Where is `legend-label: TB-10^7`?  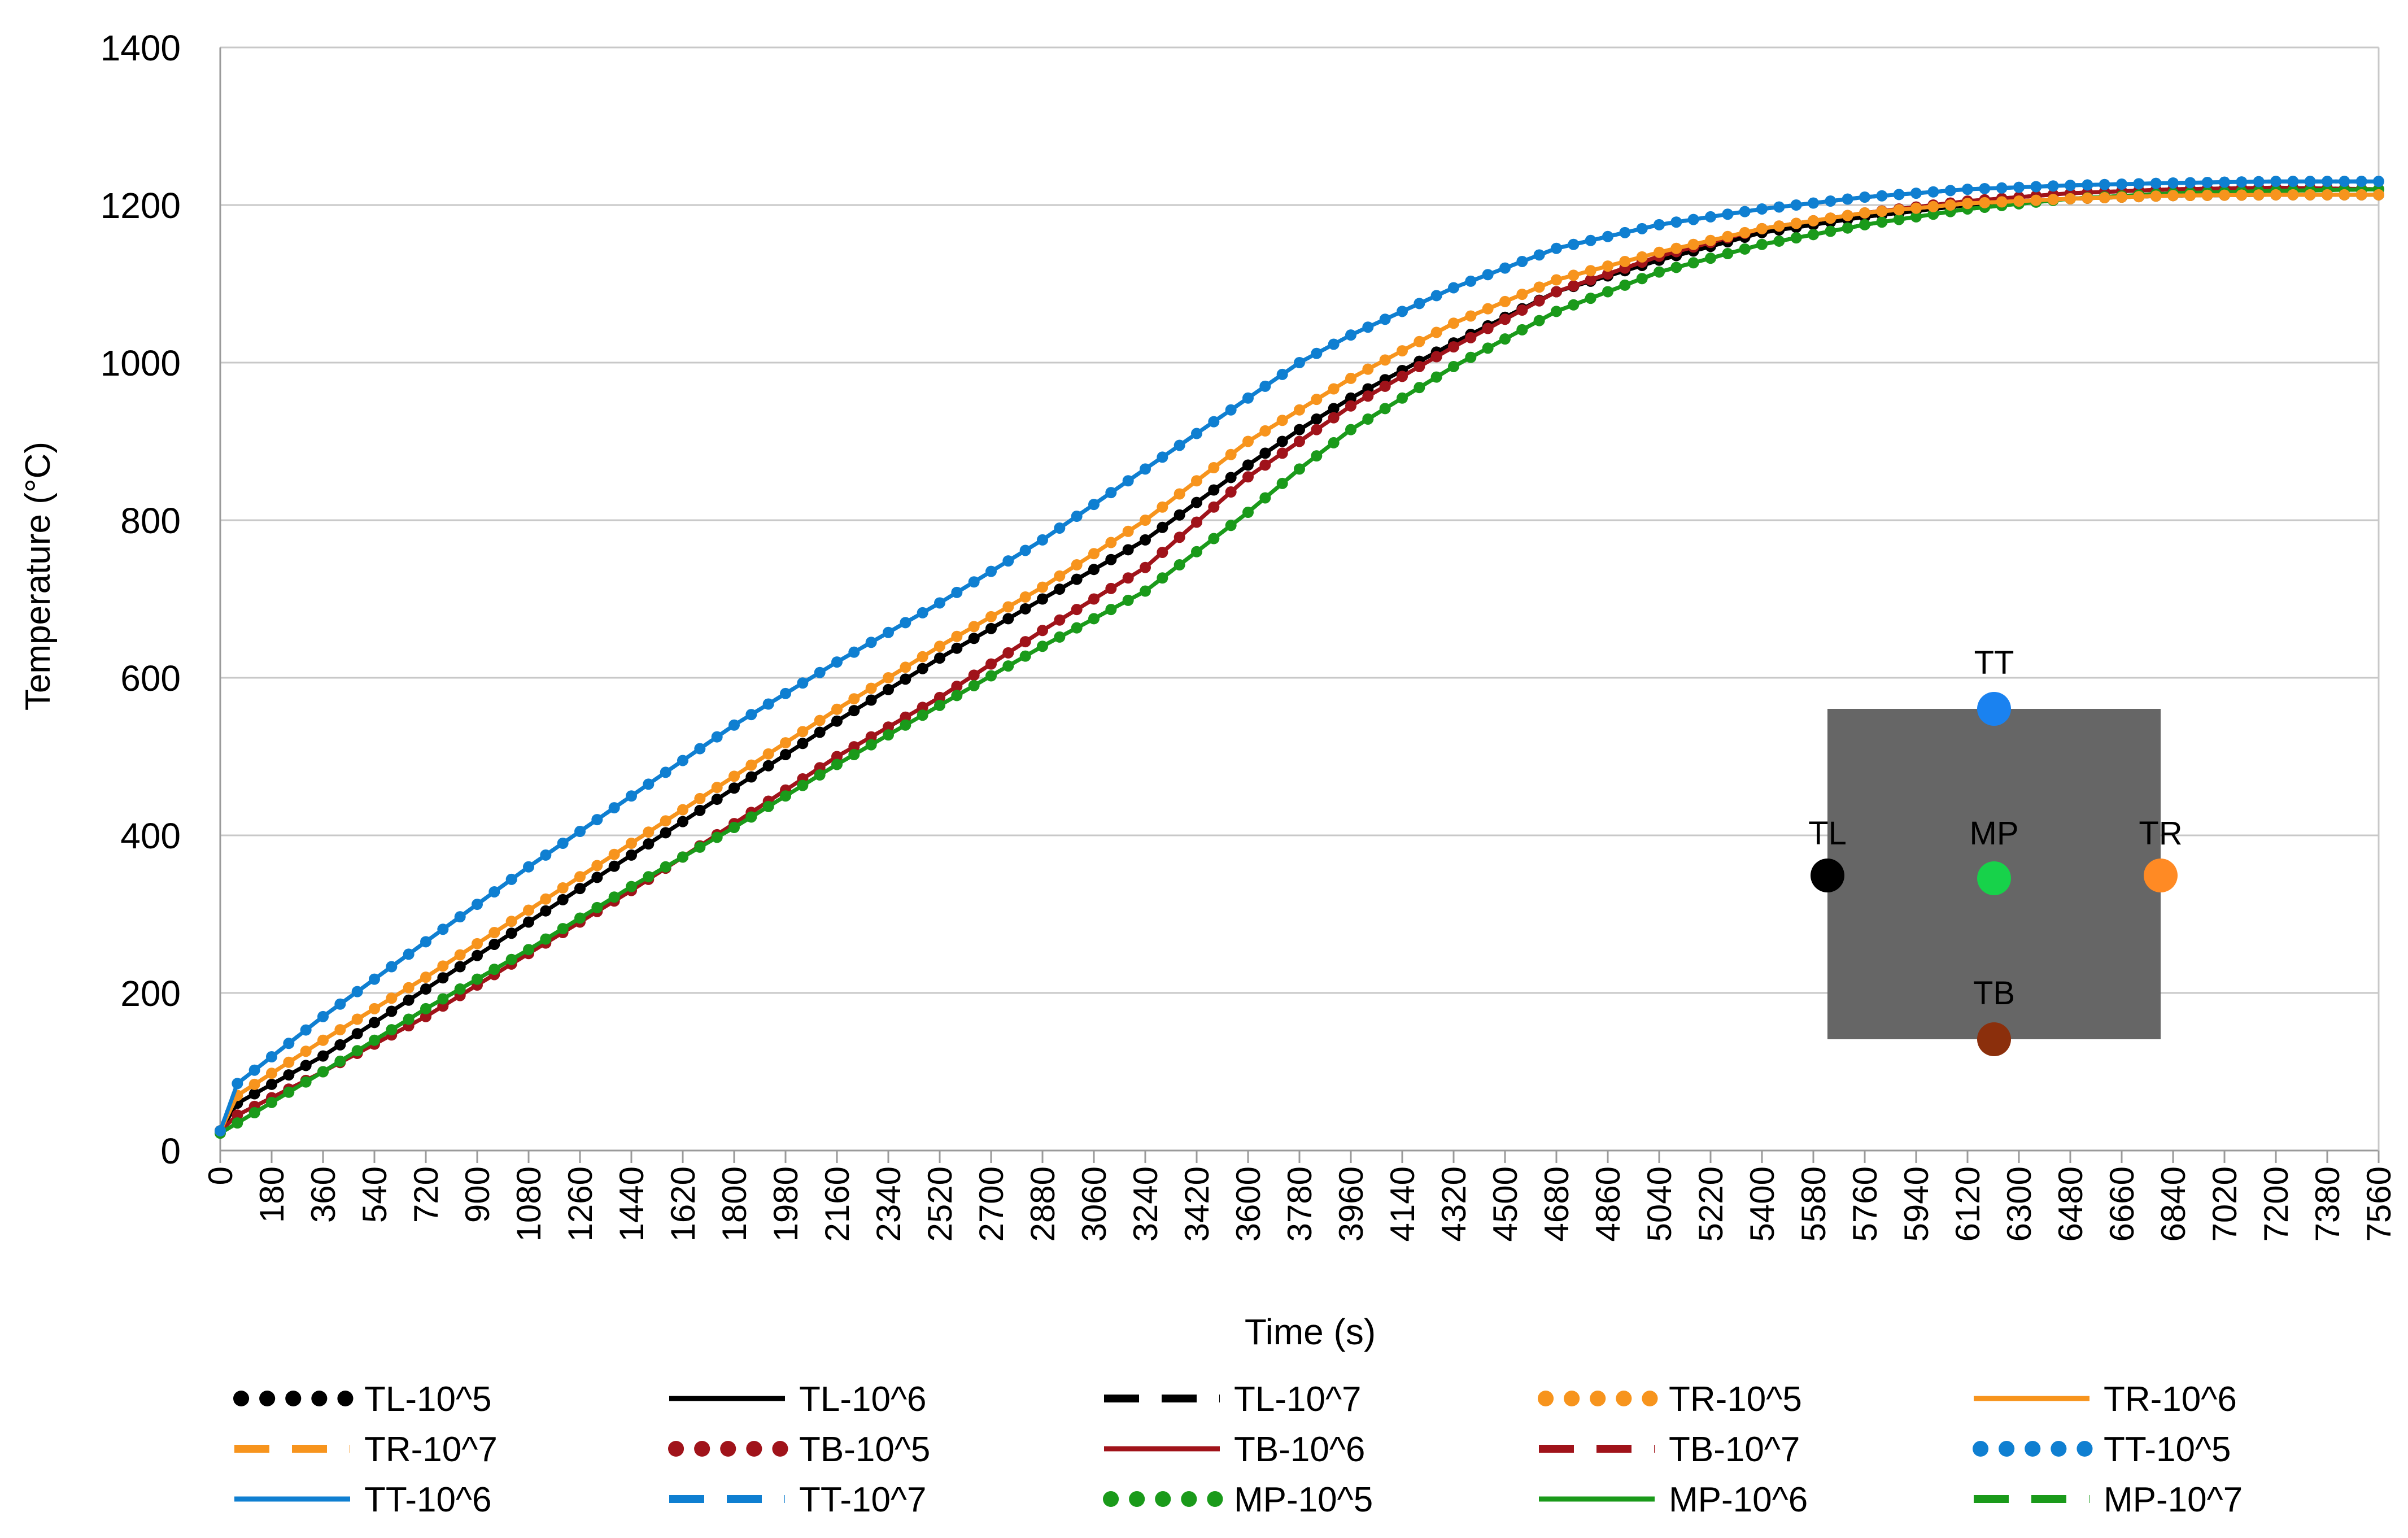
legend-label: TB-10^7 is located at coordinates (1734, 1449).